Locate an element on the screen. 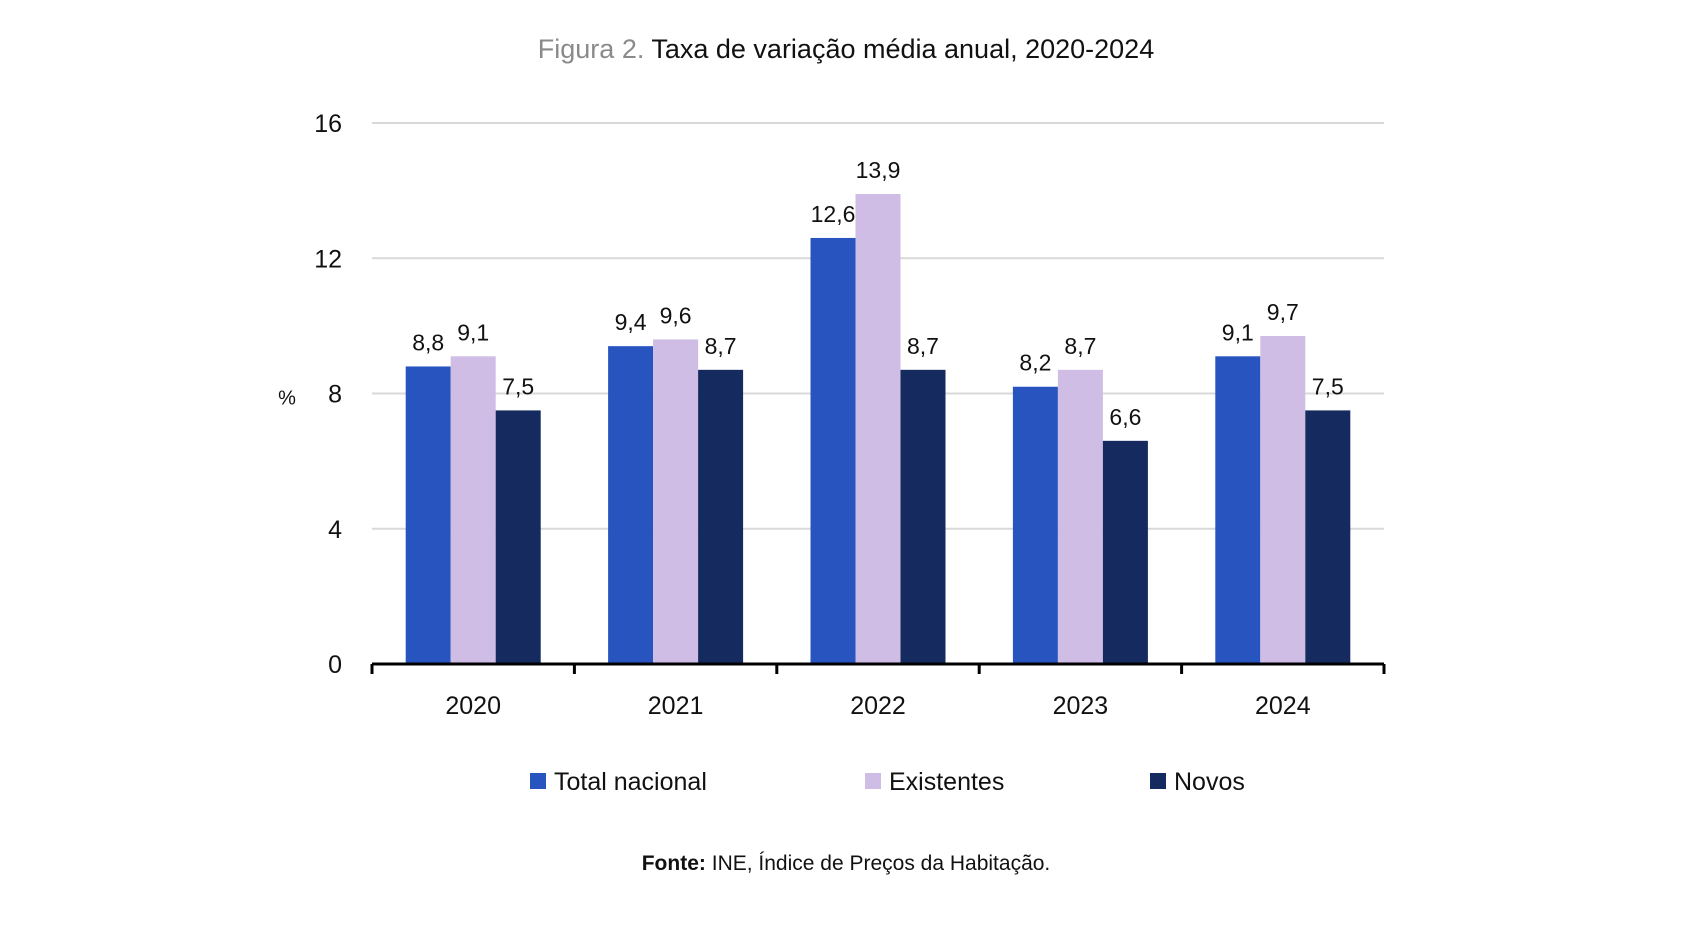 The height and width of the screenshot is (934, 1692). y-tick-label: 0 is located at coordinates (335, 665).